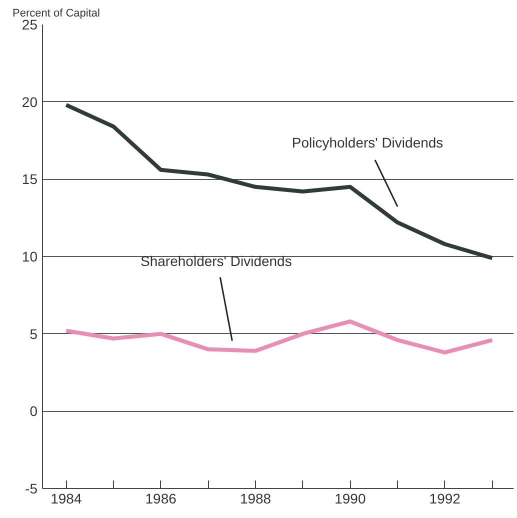 The image size is (517, 518). What do you see at coordinates (30, 179) in the screenshot?
I see `y-tick-label: 15` at bounding box center [30, 179].